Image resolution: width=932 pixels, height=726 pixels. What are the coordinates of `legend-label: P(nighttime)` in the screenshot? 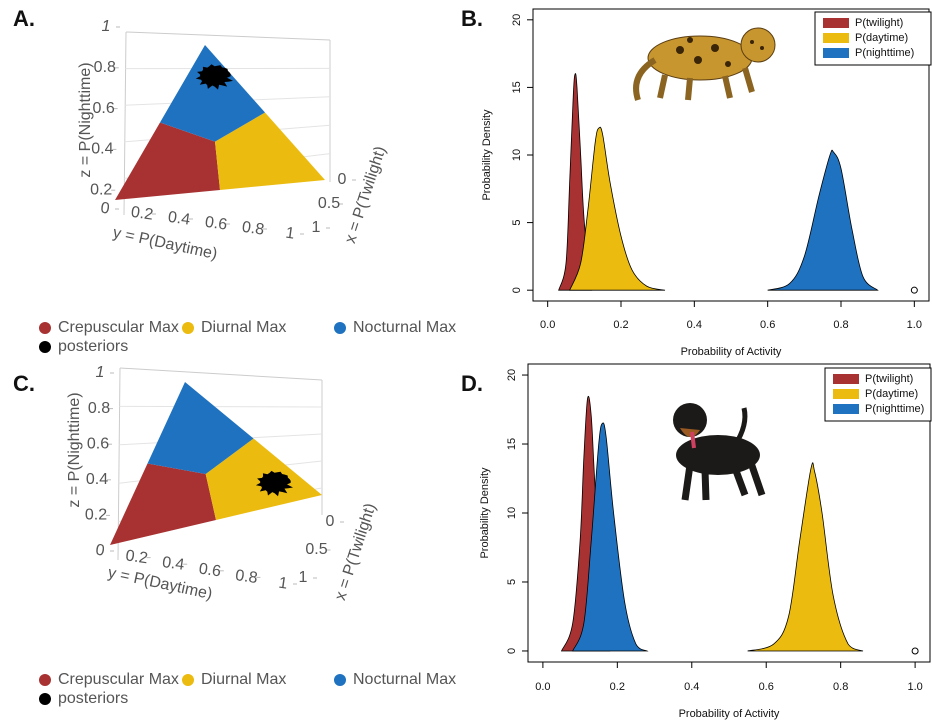 It's located at (894, 409).